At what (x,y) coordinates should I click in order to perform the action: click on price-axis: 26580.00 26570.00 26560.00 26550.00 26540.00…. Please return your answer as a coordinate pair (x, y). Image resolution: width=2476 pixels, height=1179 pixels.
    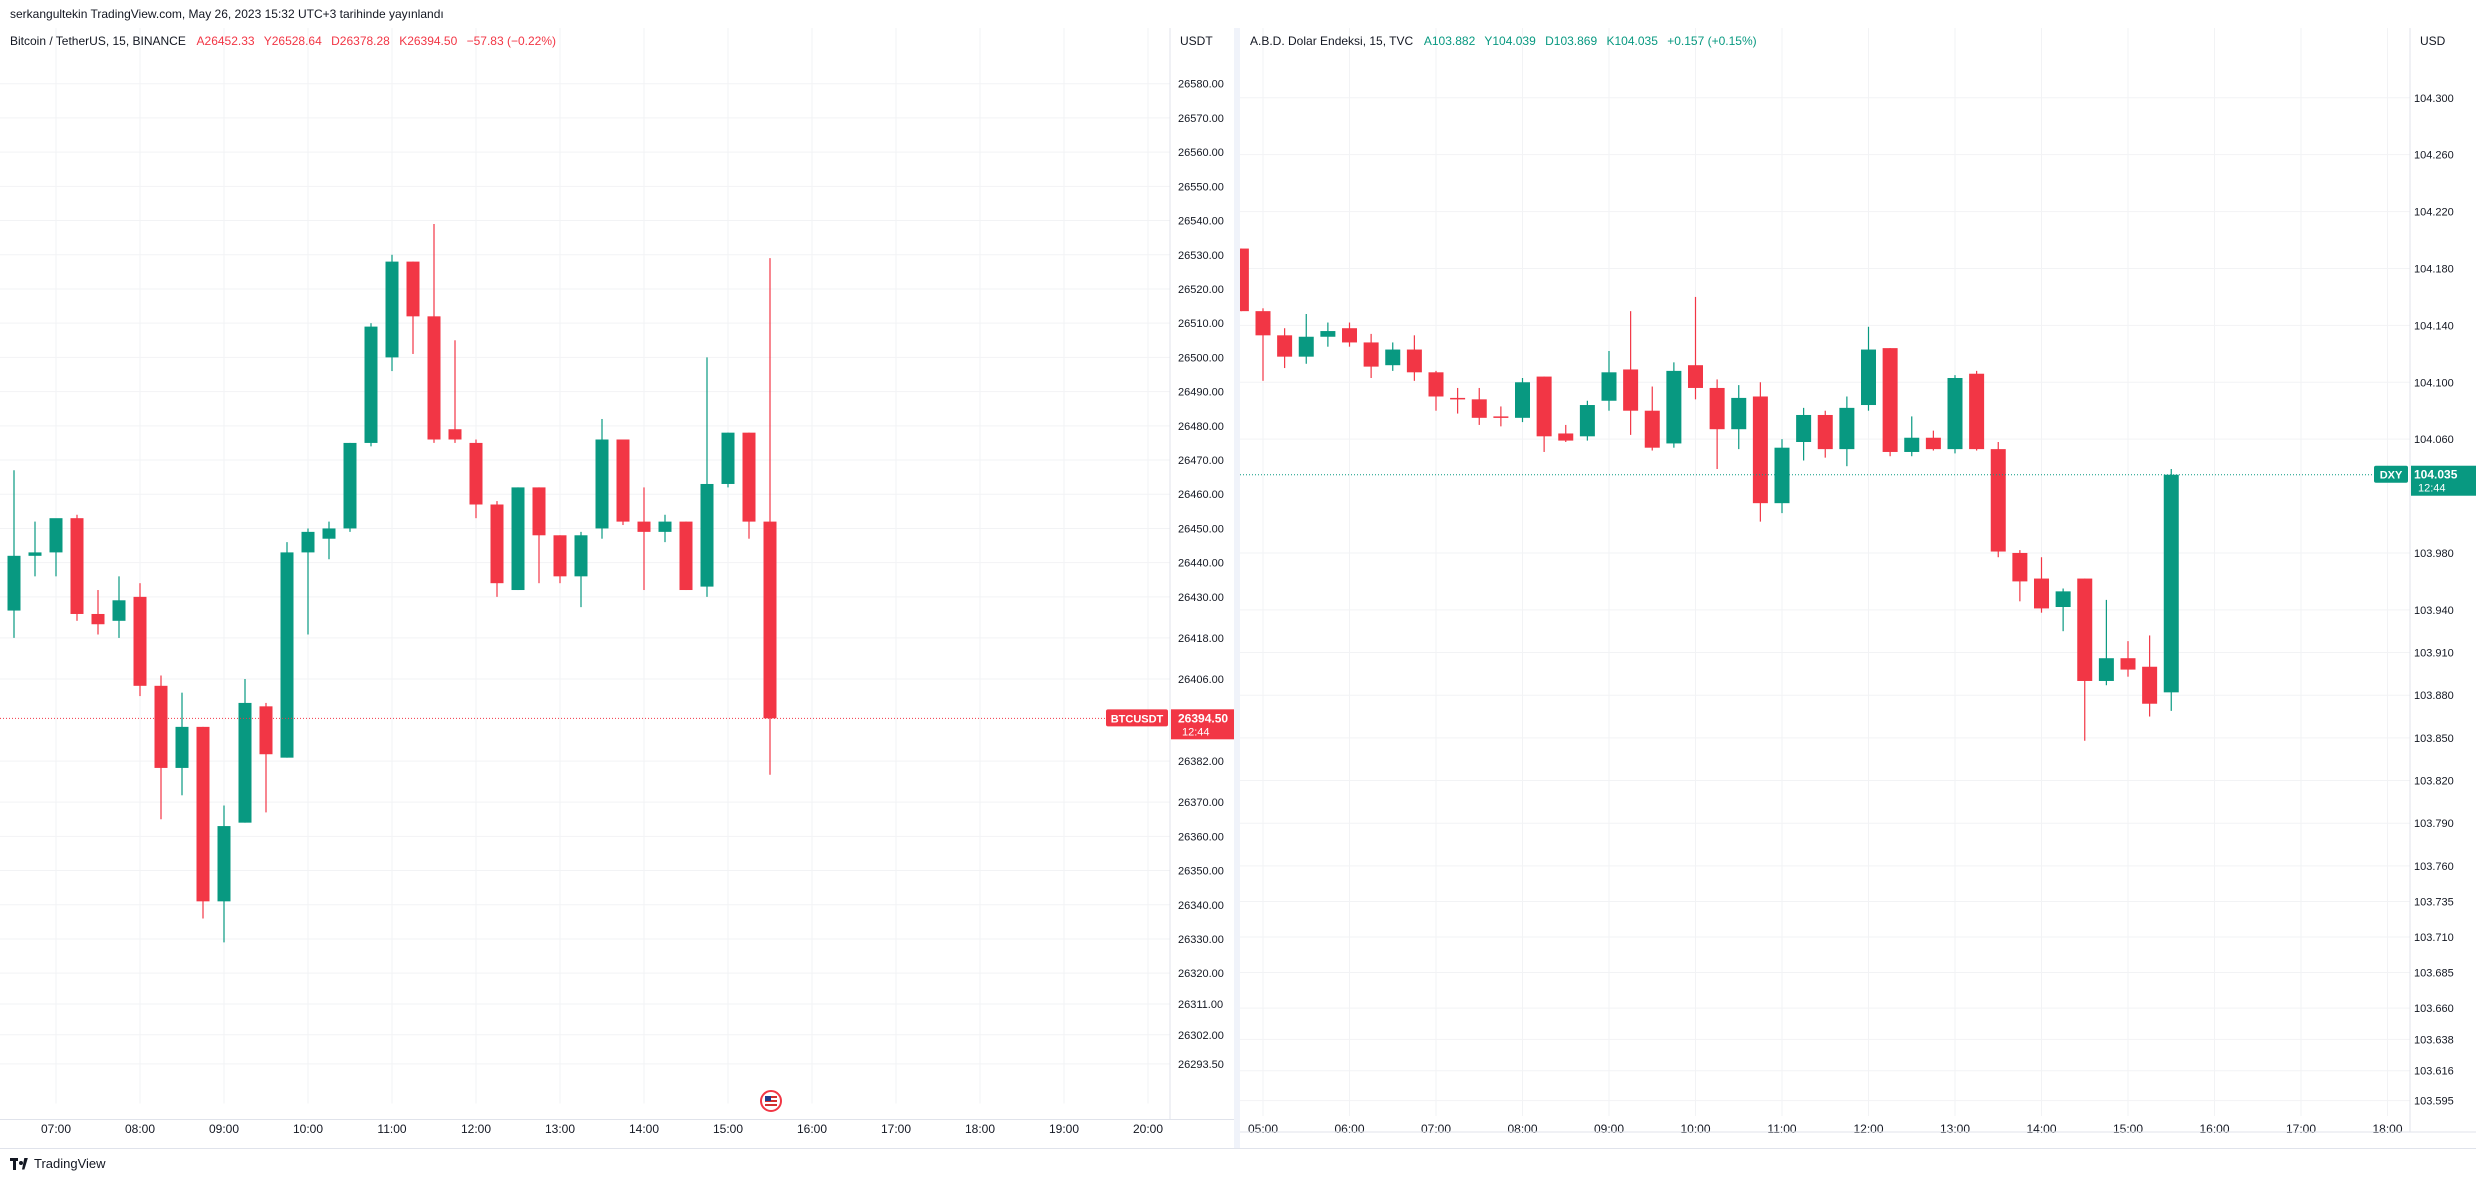
    Looking at the image, I should click on (1201, 575).